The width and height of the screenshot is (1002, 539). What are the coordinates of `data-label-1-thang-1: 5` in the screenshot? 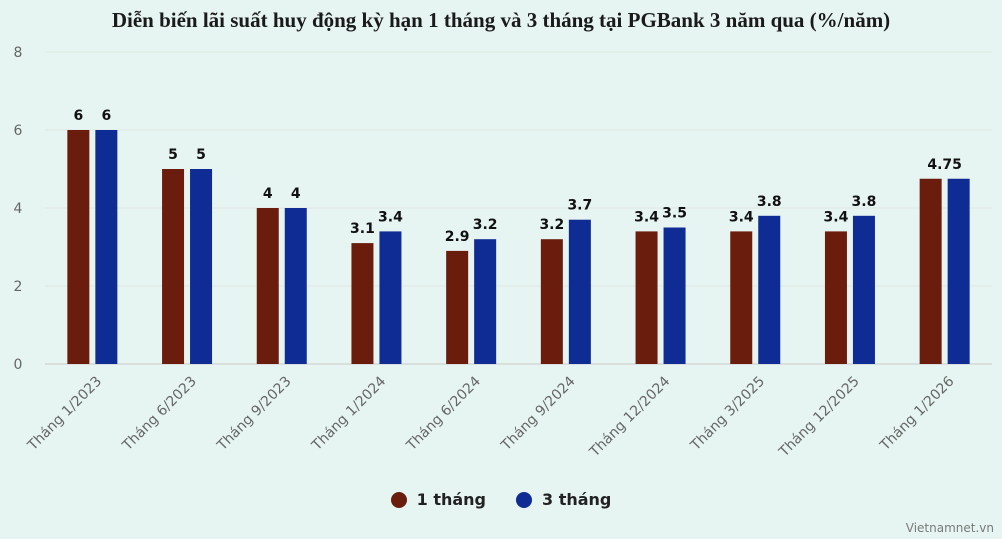 It's located at (173, 155).